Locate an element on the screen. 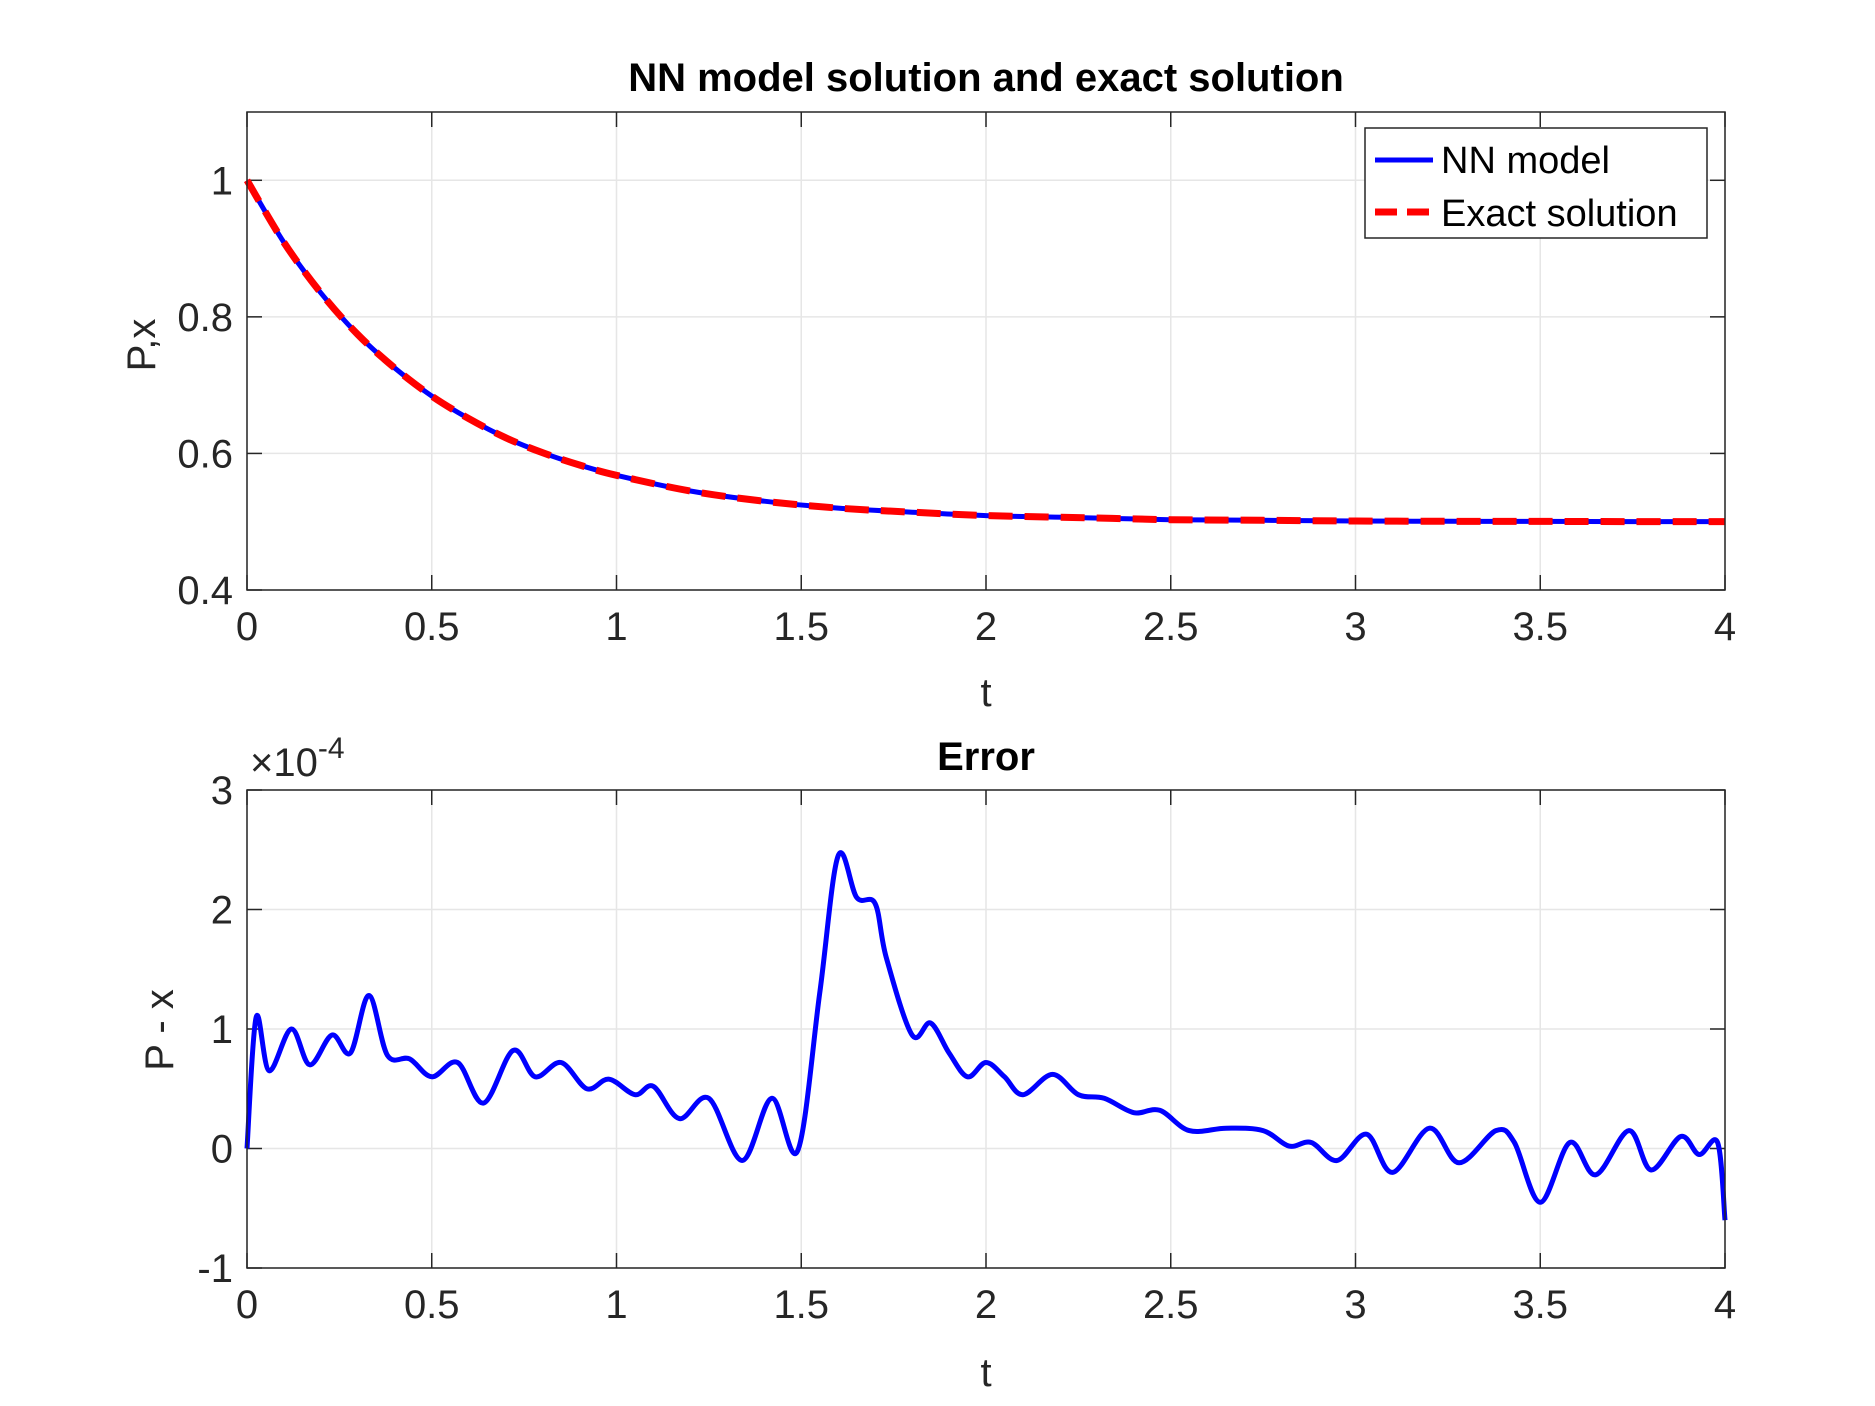  exponent-base: ×10 is located at coordinates (284, 763).